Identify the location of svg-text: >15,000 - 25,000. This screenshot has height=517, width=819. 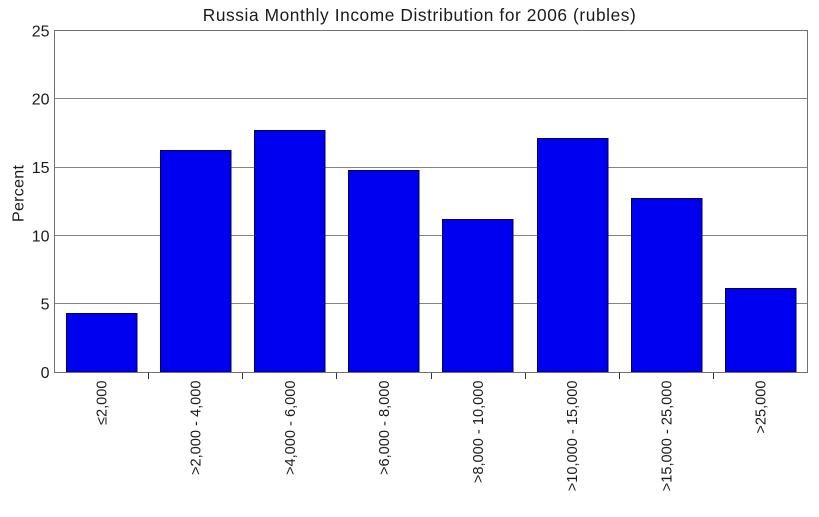
(667, 436).